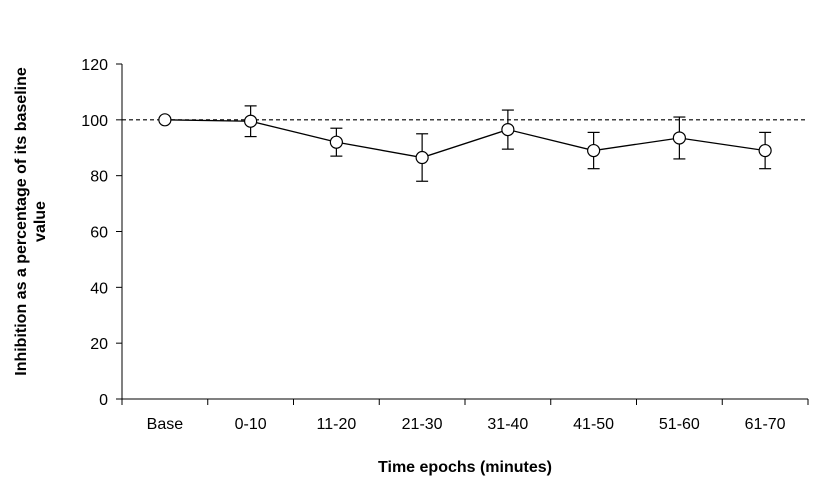  What do you see at coordinates (679, 424) in the screenshot?
I see `x-tick-label: 51-60` at bounding box center [679, 424].